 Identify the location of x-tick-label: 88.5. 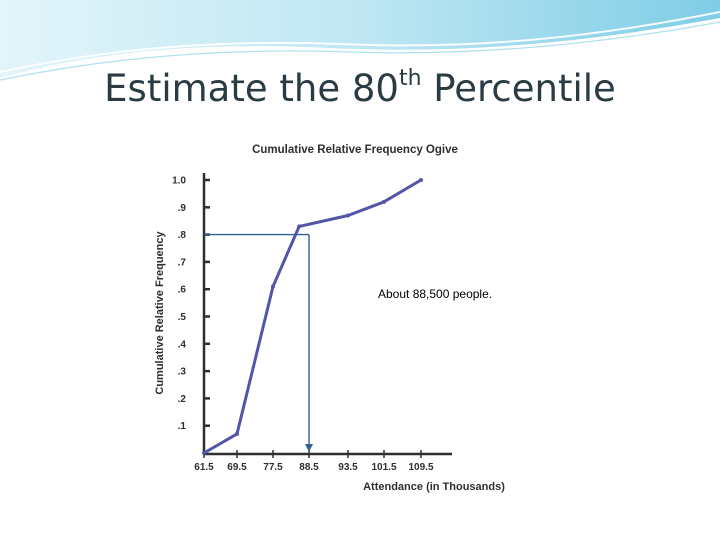
(309, 467).